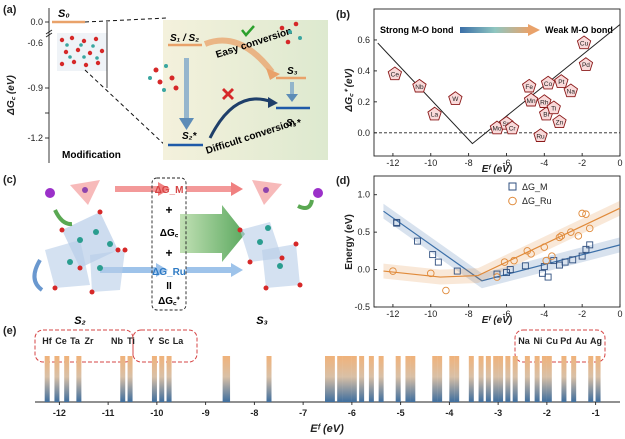 The height and width of the screenshot is (439, 625). Describe the element at coordinates (168, 210) in the screenshot. I see `plus-sign: +` at that location.